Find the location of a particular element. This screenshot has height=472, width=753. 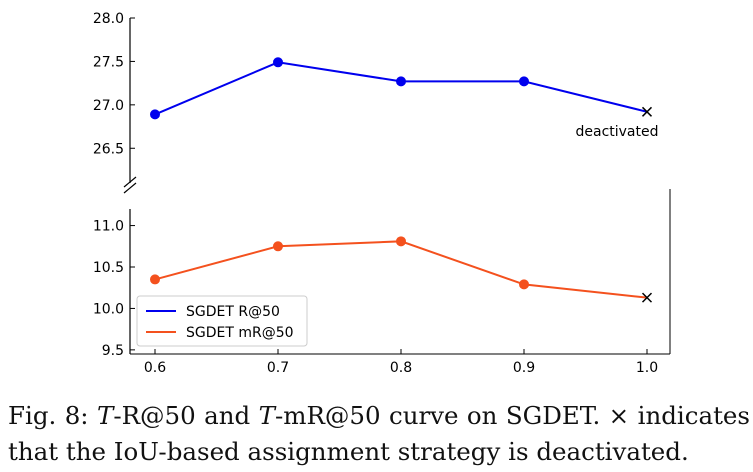

x-axis: 0.6 0.7 0.8 0.9 1.0 is located at coordinates (401, 362).